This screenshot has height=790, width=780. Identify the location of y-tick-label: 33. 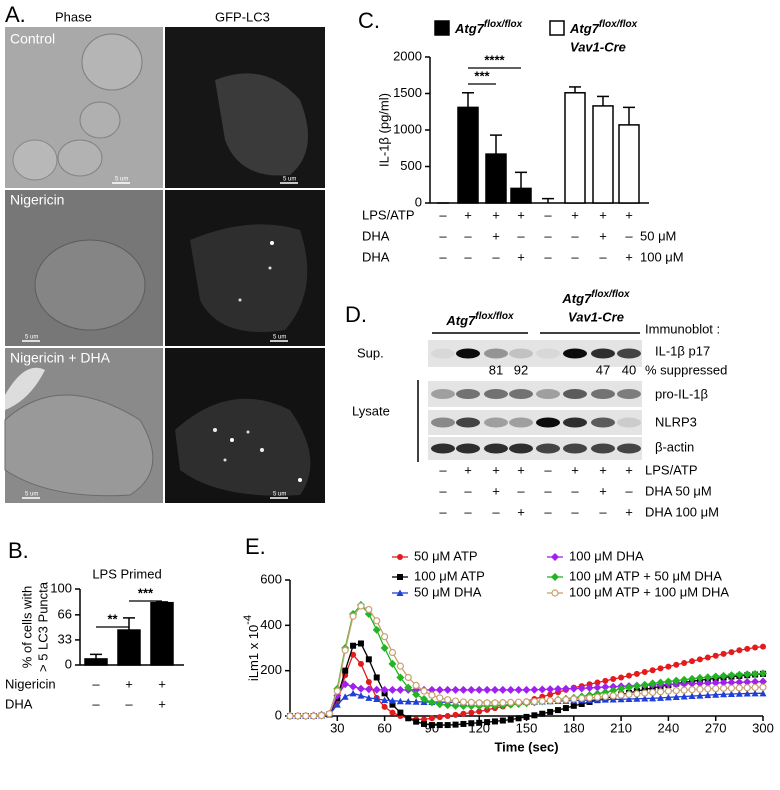
(65, 638).